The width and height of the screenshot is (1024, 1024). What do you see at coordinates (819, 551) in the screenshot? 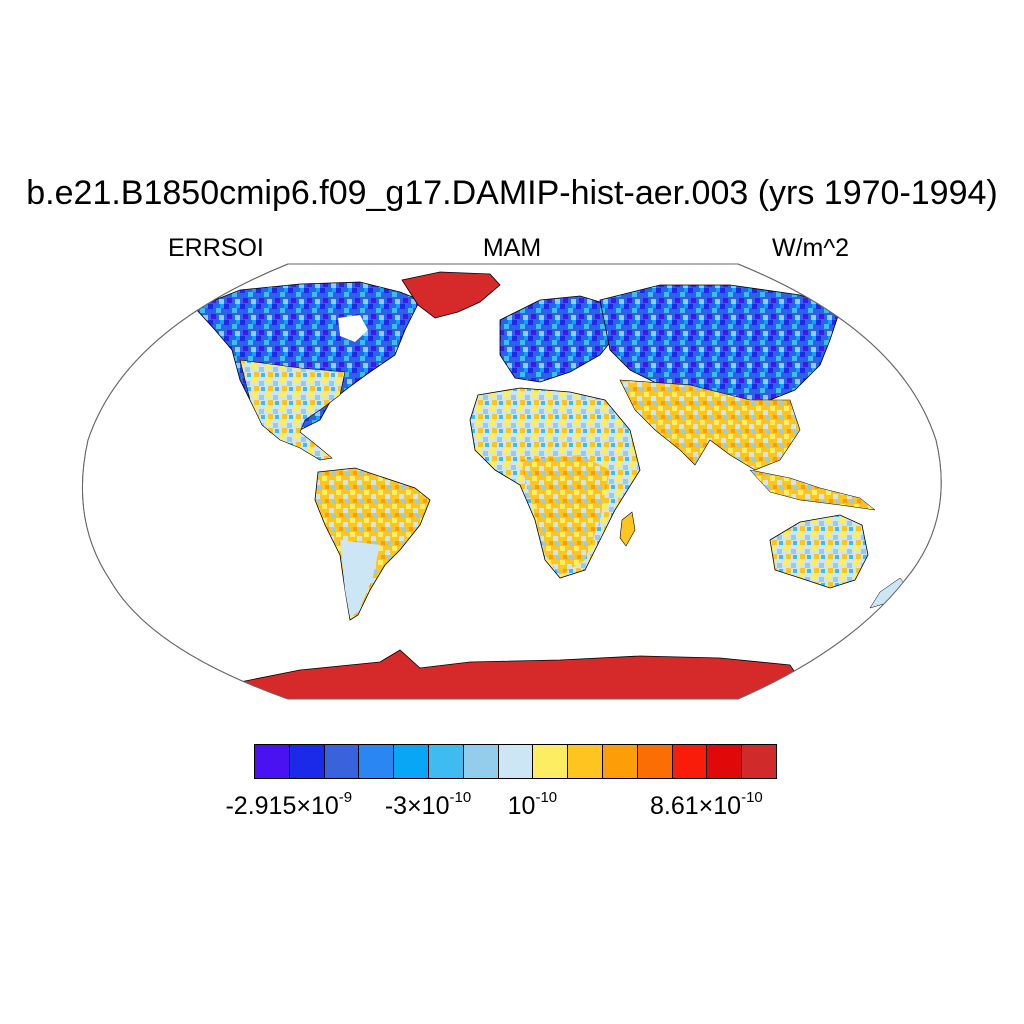
I see `australia` at bounding box center [819, 551].